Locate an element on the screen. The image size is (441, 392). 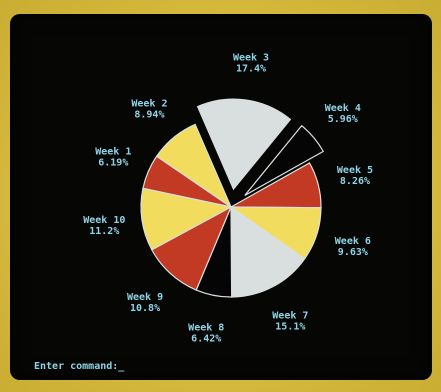
command-prompt: Enter command:_ is located at coordinates (79, 366).